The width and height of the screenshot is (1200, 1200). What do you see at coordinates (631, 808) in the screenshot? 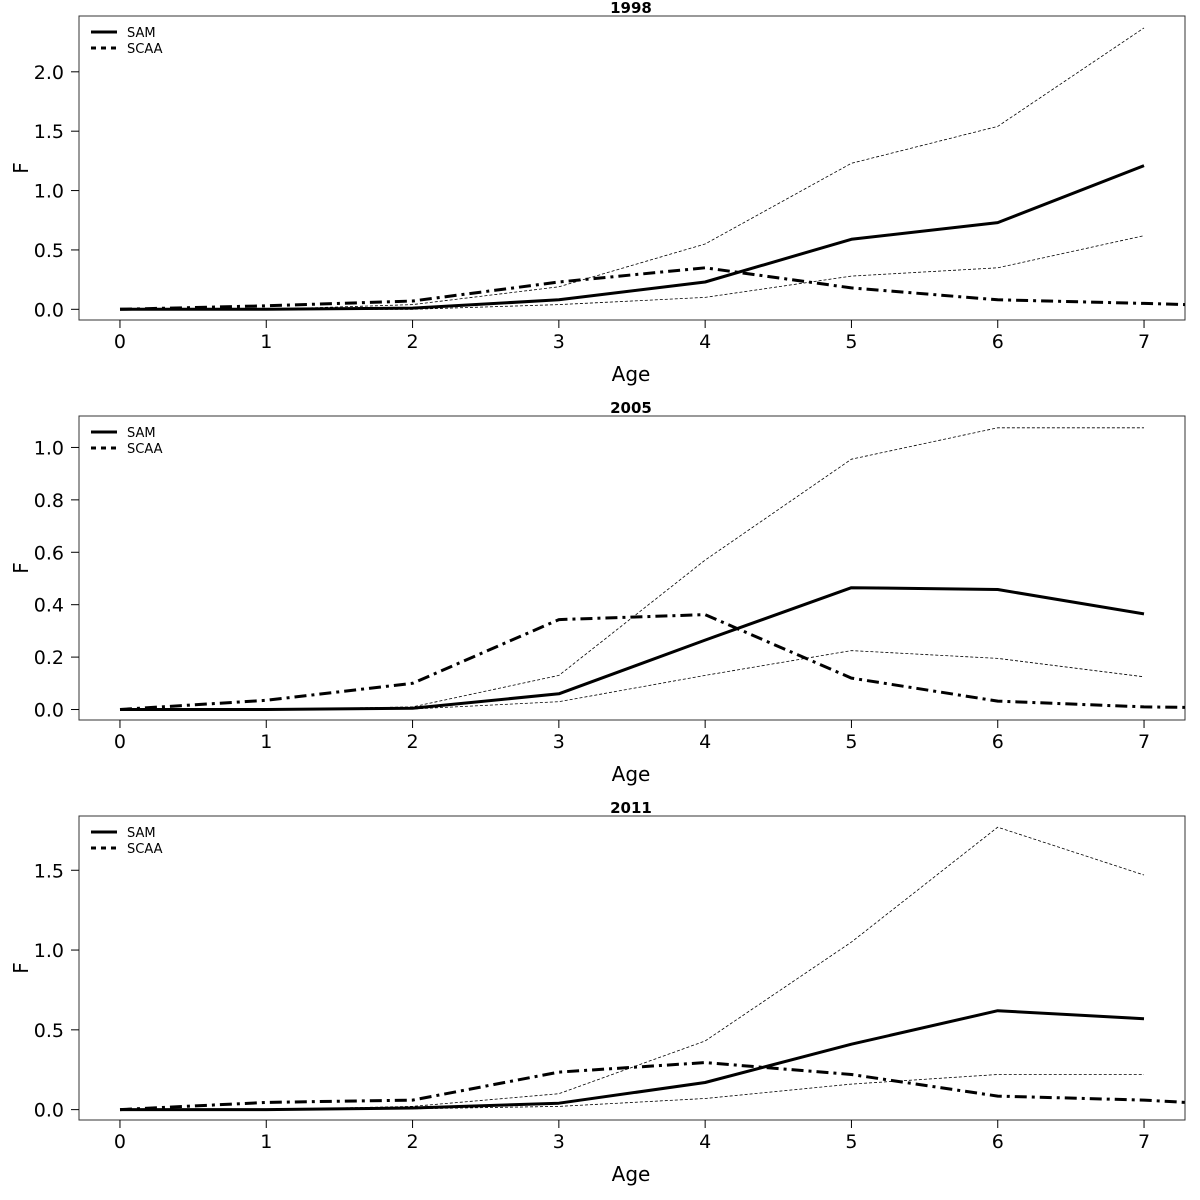
I see `panel-title: 2011` at bounding box center [631, 808].